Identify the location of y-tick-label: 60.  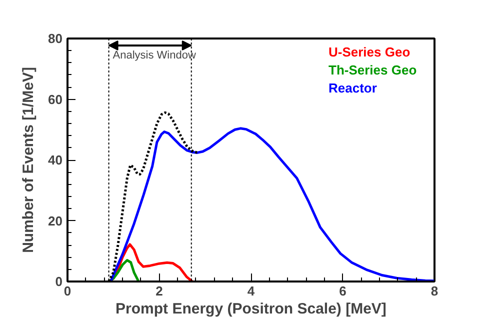
(55, 99).